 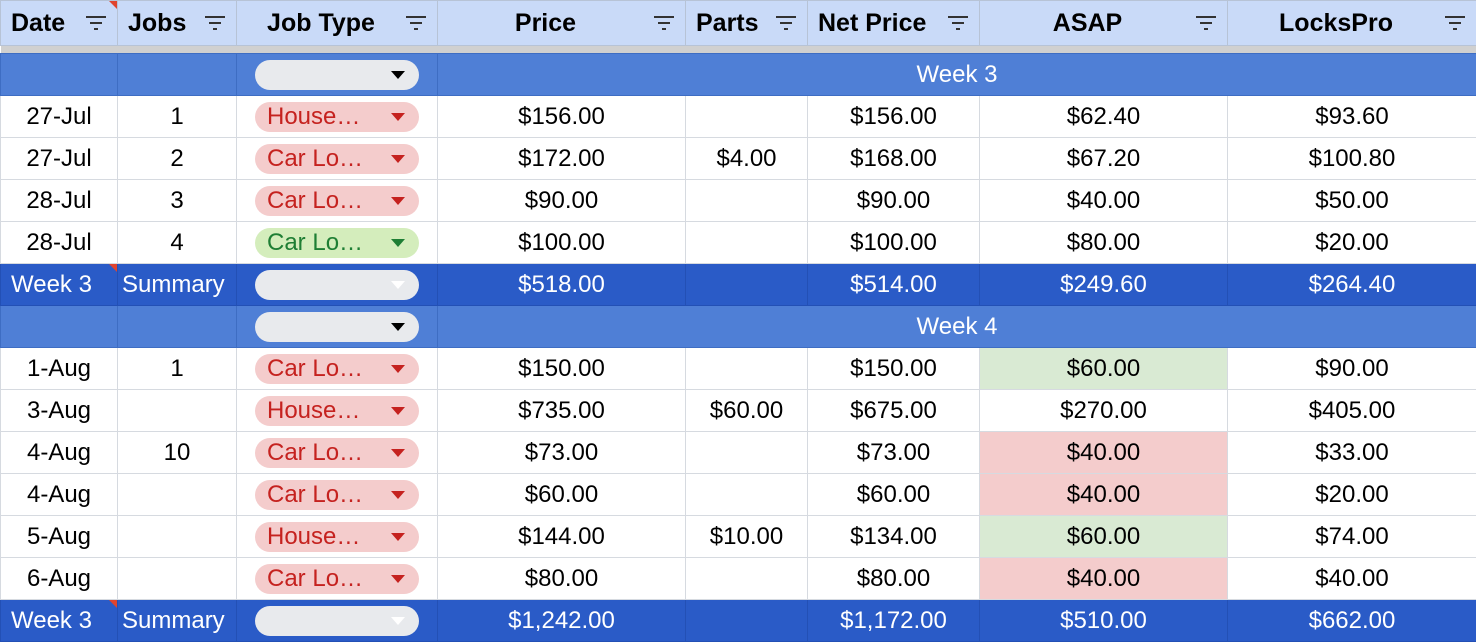 I want to click on net-price-cell: $675.00, so click(x=894, y=411).